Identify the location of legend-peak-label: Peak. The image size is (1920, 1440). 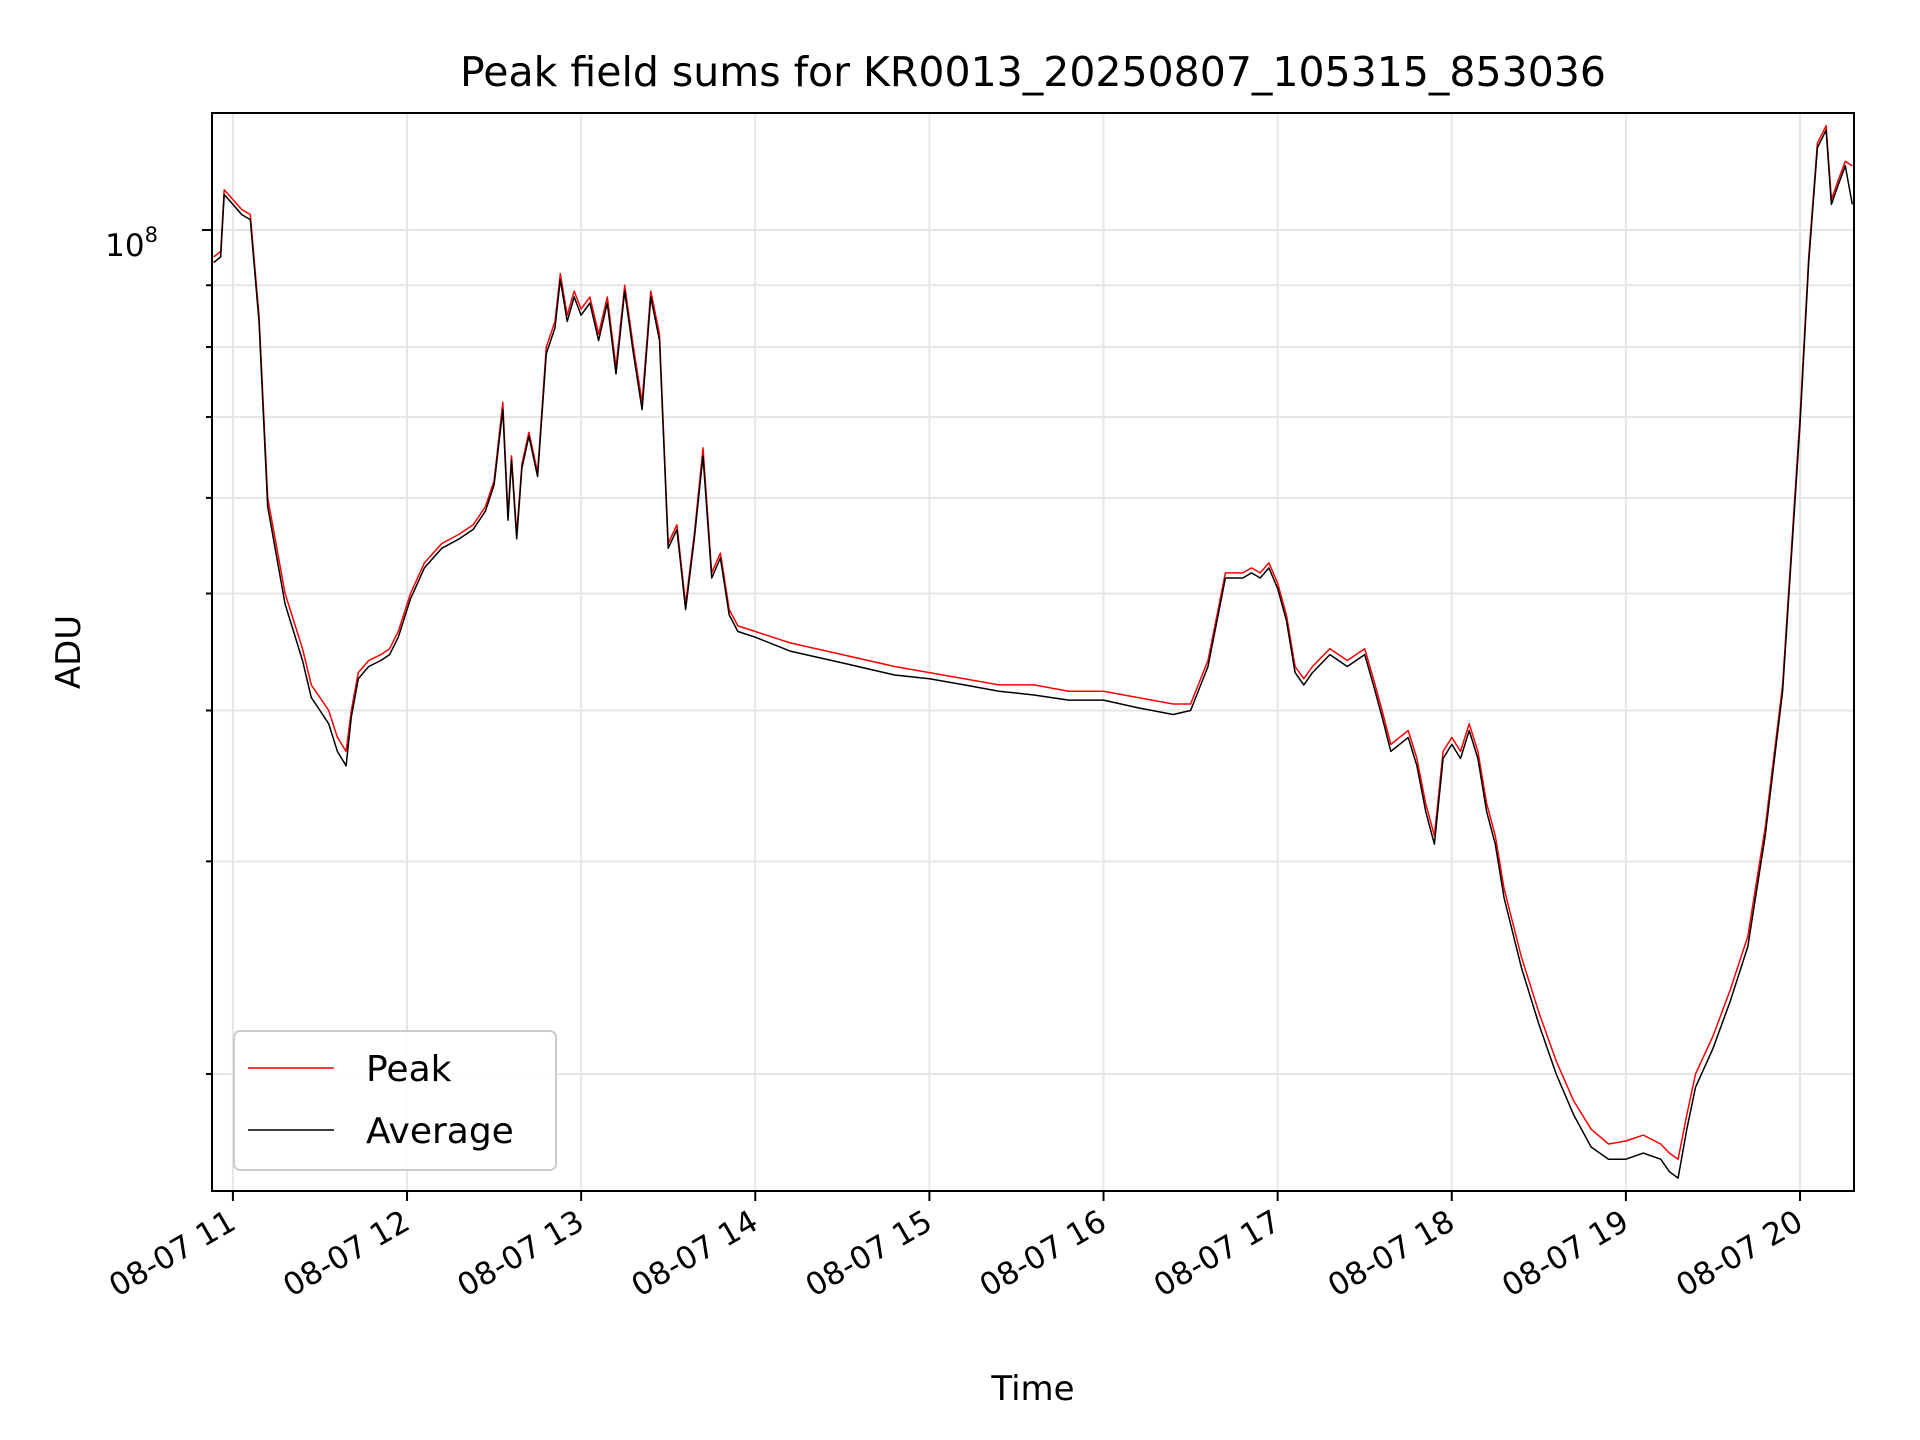
(409, 1069).